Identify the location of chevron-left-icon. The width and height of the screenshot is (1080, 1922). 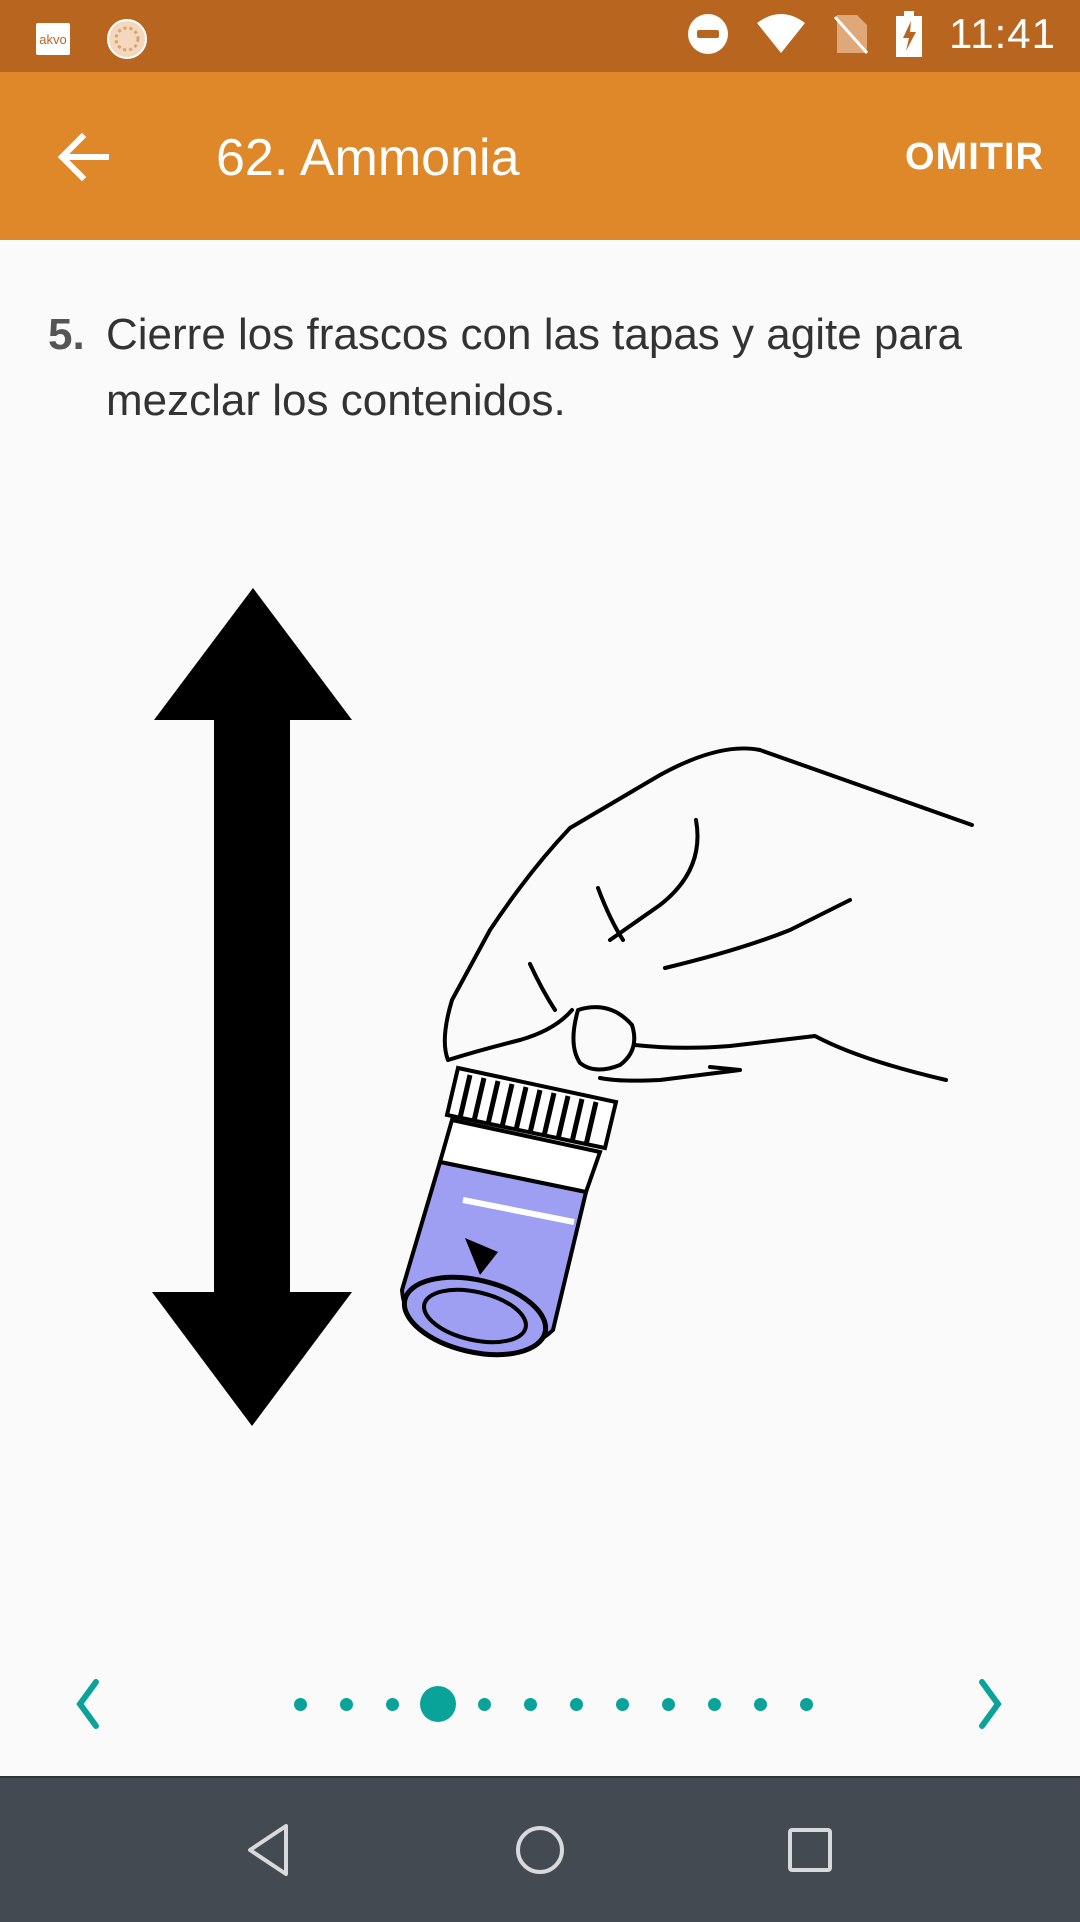
(90, 1704).